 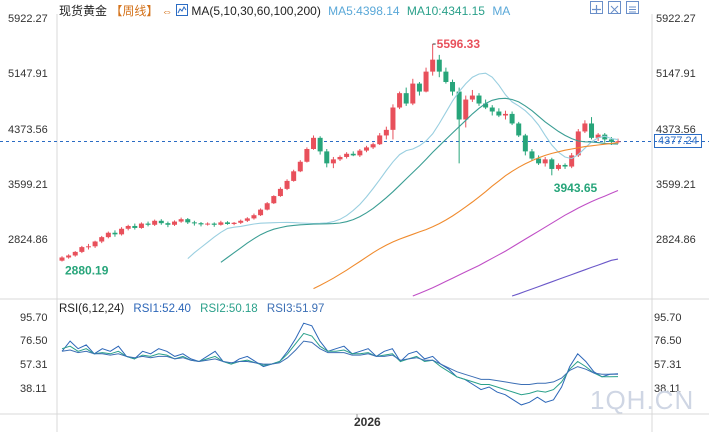 What do you see at coordinates (182, 10) in the screenshot?
I see `indicator-toggle-icon` at bounding box center [182, 10].